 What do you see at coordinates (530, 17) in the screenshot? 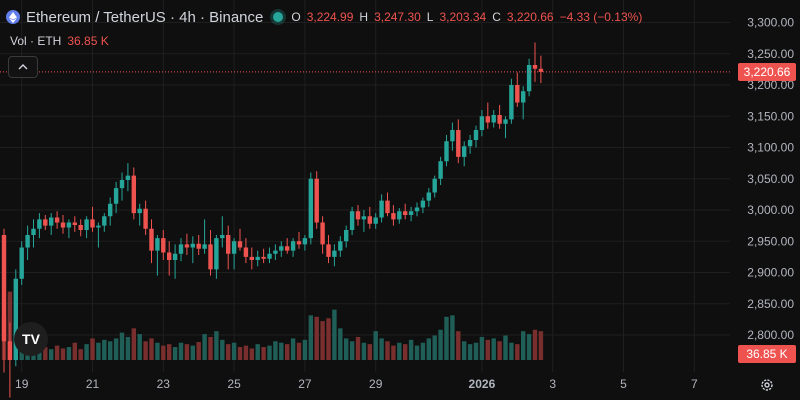
I see `close-value: 3,220.66` at bounding box center [530, 17].